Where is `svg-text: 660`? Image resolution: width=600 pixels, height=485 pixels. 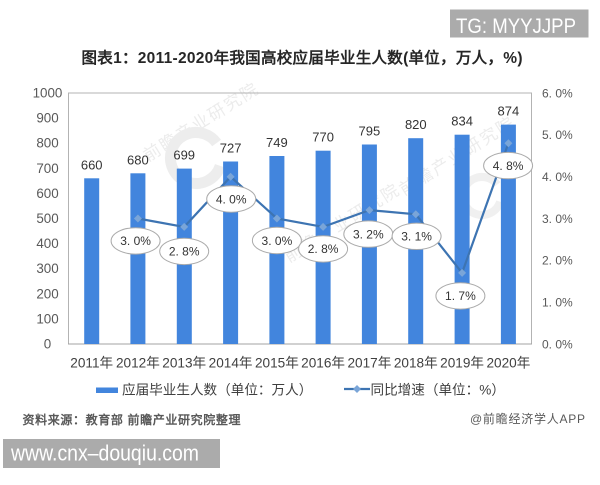 svg-text: 660 is located at coordinates (92, 164).